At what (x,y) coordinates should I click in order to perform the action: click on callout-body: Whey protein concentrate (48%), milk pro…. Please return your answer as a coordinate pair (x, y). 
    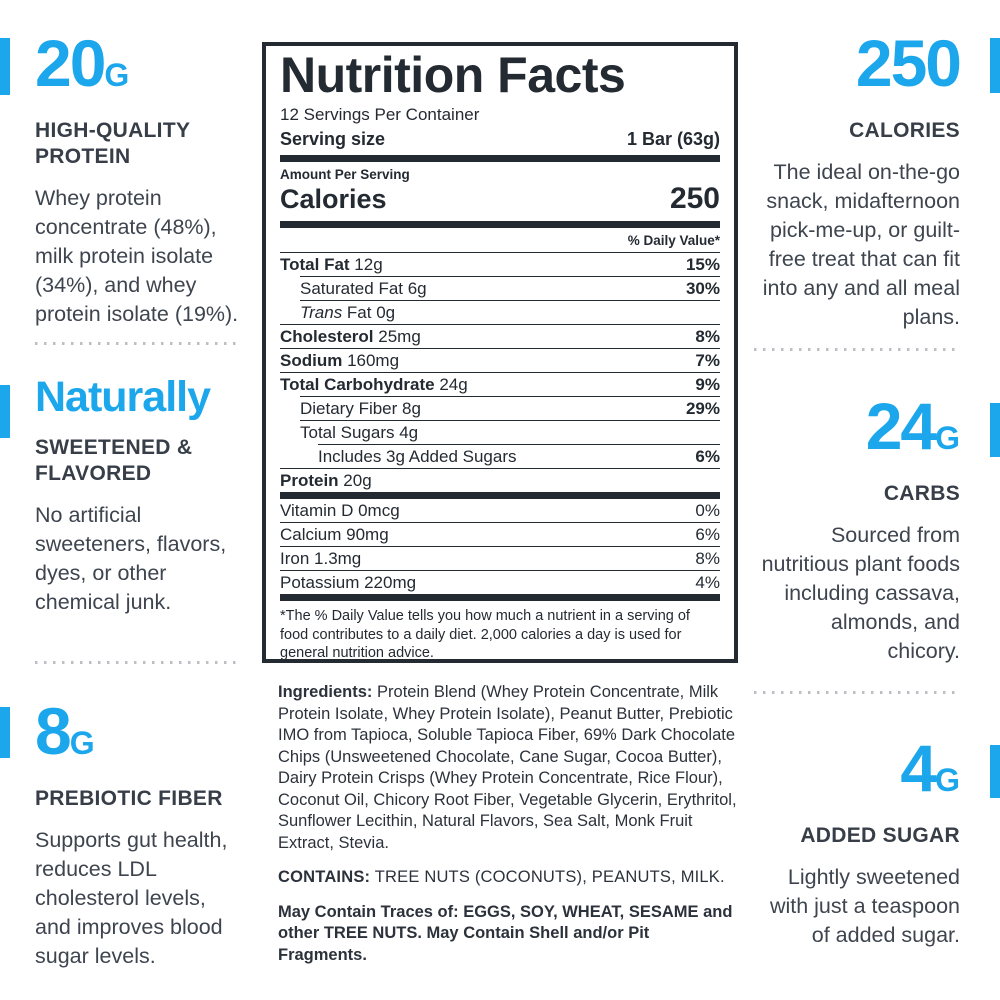
    Looking at the image, I should click on (137, 256).